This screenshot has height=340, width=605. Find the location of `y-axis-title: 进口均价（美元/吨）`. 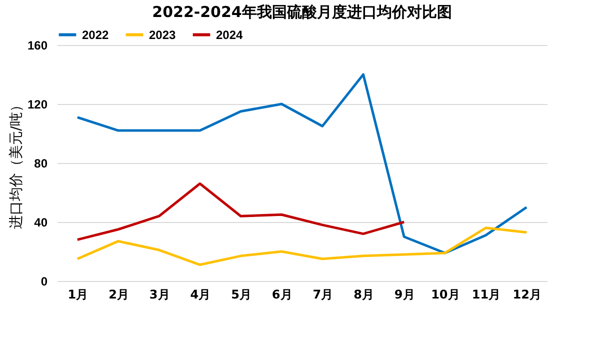

y-axis-title: 进口均价（美元/吨） is located at coordinates (16, 163).